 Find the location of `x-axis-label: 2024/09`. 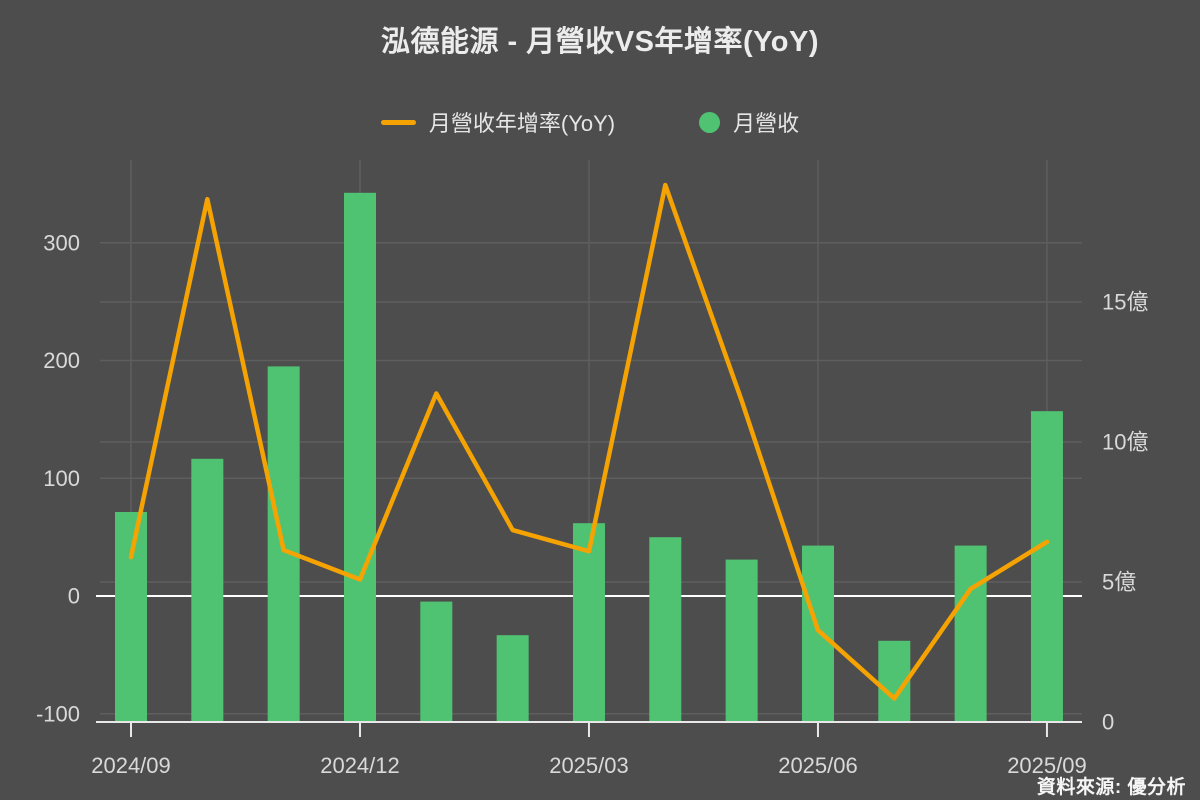

x-axis-label: 2024/09 is located at coordinates (131, 765).